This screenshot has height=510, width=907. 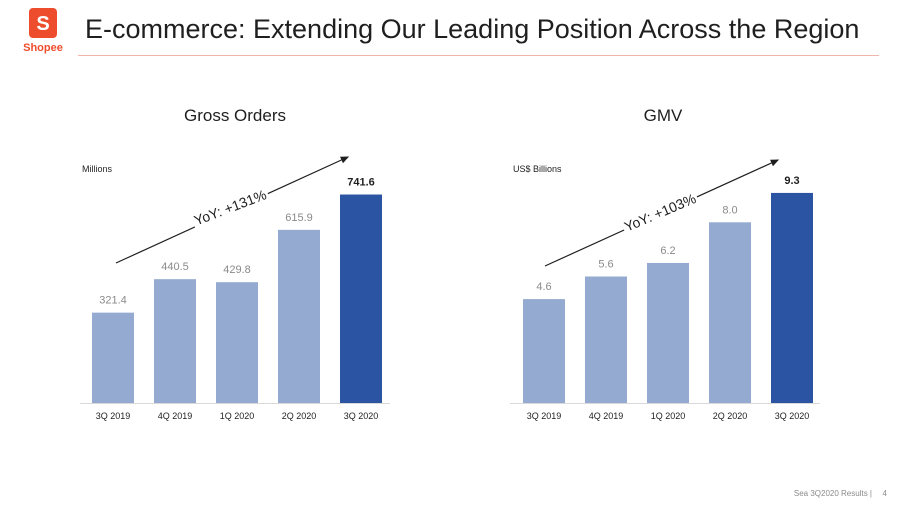 What do you see at coordinates (663, 115) in the screenshot?
I see `chart-title: GMV` at bounding box center [663, 115].